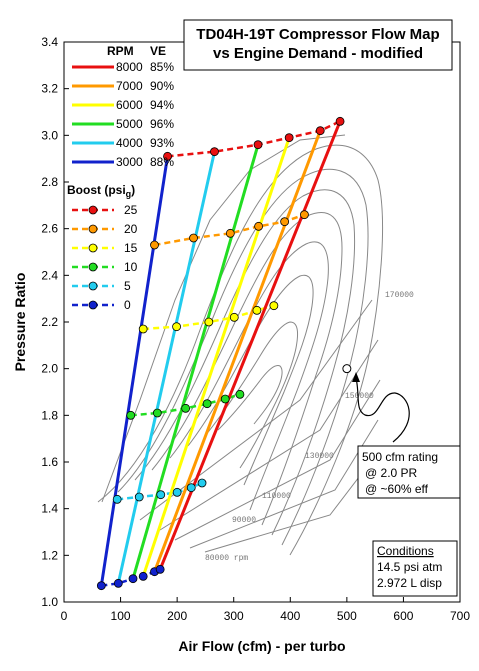 The height and width of the screenshot is (671, 479). Describe the element at coordinates (121, 616) in the screenshot. I see `x-tick-label: 100` at that location.